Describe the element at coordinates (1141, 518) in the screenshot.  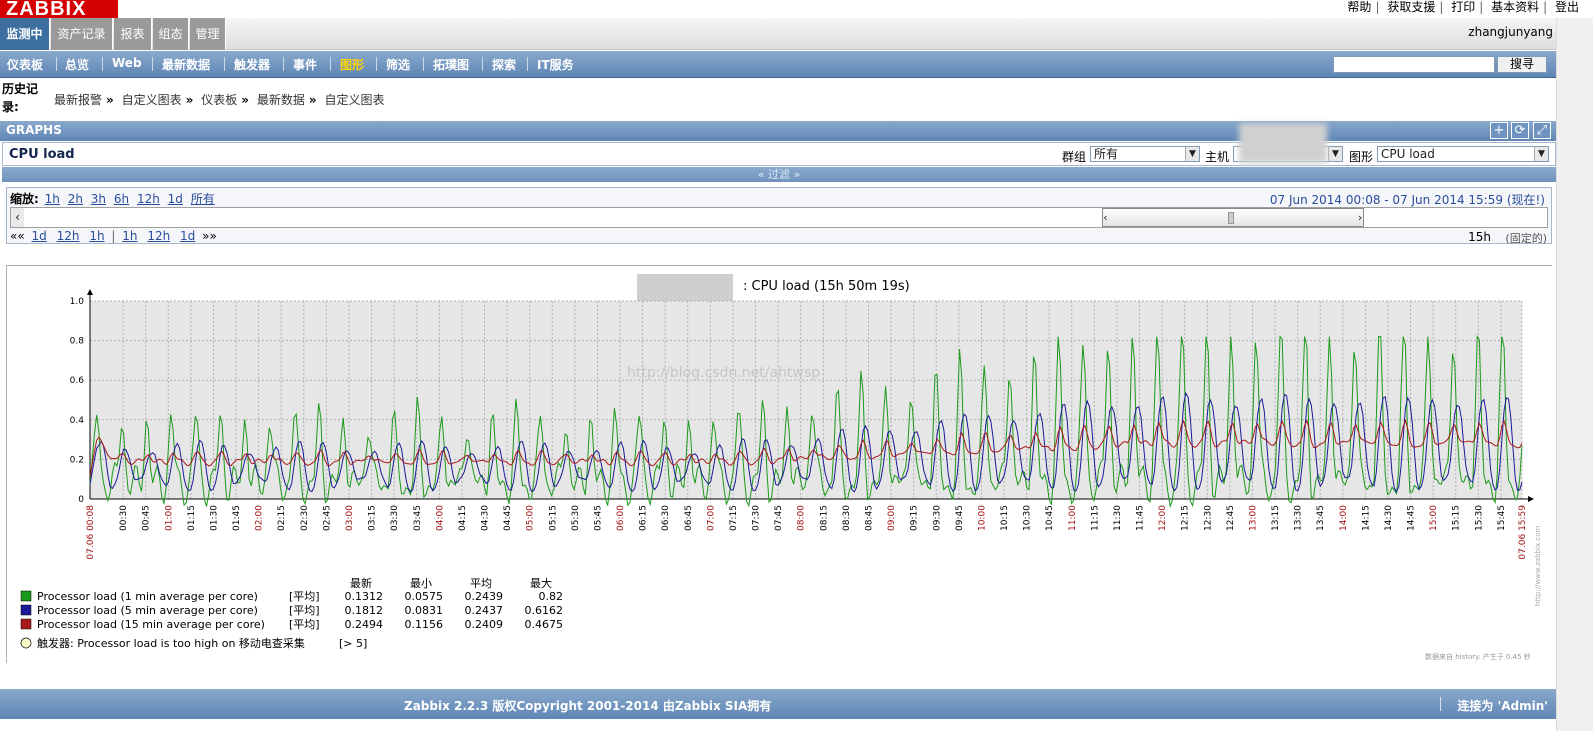
I see `x-tick-label: 11:45` at that location.